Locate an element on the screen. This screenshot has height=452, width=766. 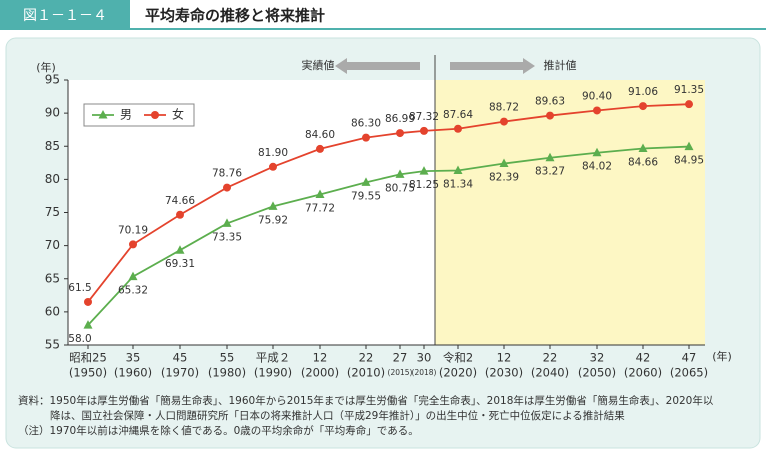
value-label: 79.55 is located at coordinates (366, 196).